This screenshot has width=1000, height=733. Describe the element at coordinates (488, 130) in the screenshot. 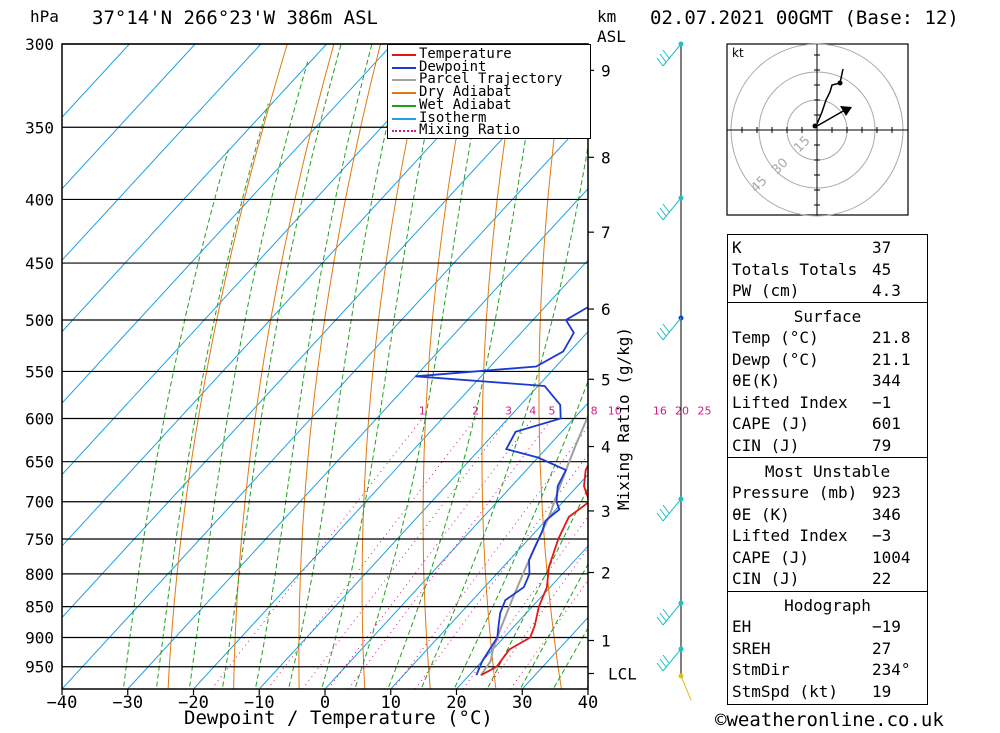

I see `legend-item: Mixing Ratio` at that location.